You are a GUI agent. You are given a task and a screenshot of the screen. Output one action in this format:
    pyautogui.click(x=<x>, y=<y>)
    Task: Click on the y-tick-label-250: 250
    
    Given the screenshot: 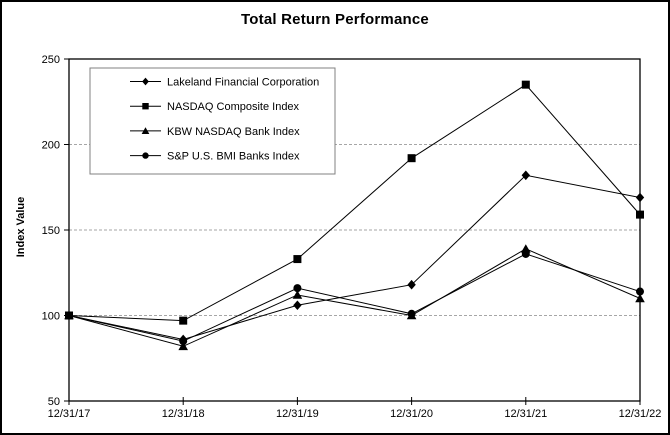 What is the action you would take?
    pyautogui.click(x=51, y=60)
    